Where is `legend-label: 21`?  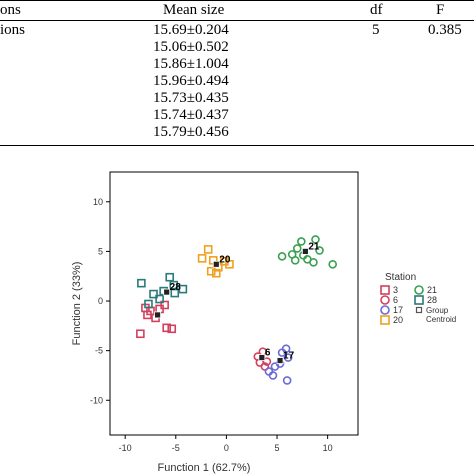
legend-label: 21 is located at coordinates (432, 290).